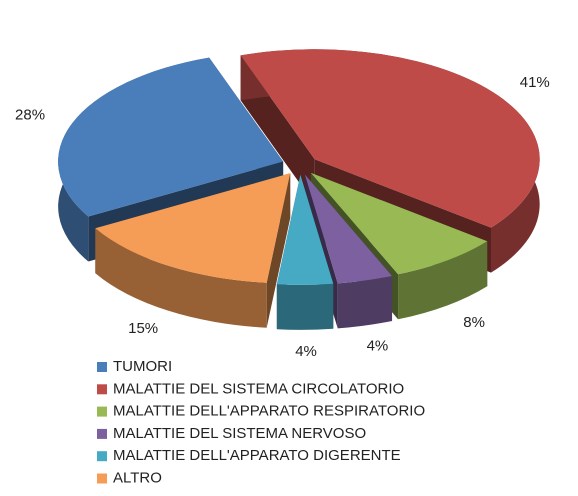 This screenshot has width=578, height=496. I want to click on legend-label: TUMORI, so click(142, 366).